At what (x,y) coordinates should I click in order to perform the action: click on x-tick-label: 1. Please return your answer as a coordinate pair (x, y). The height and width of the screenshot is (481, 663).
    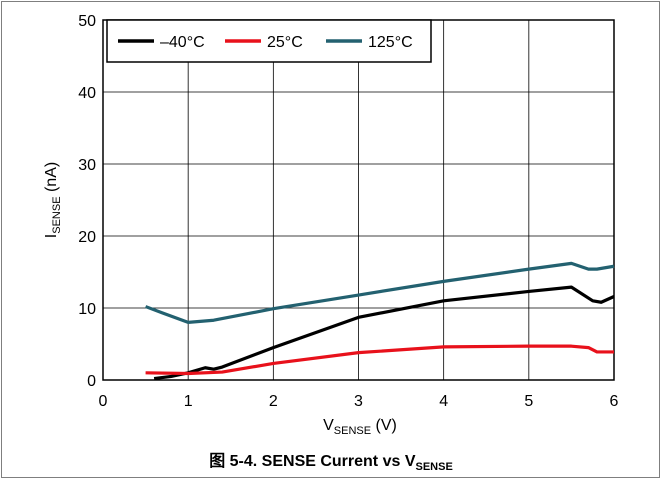
    Looking at the image, I should click on (188, 401).